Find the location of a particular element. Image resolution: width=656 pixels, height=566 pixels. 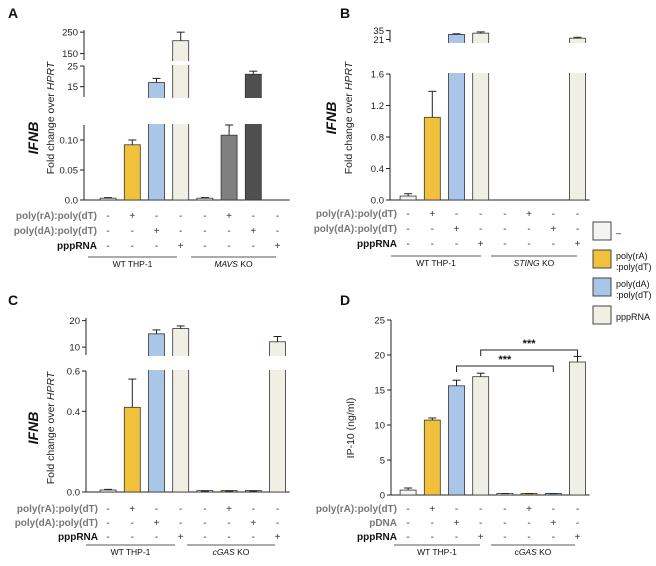

y-tick-label: 10 is located at coordinates (74, 348).